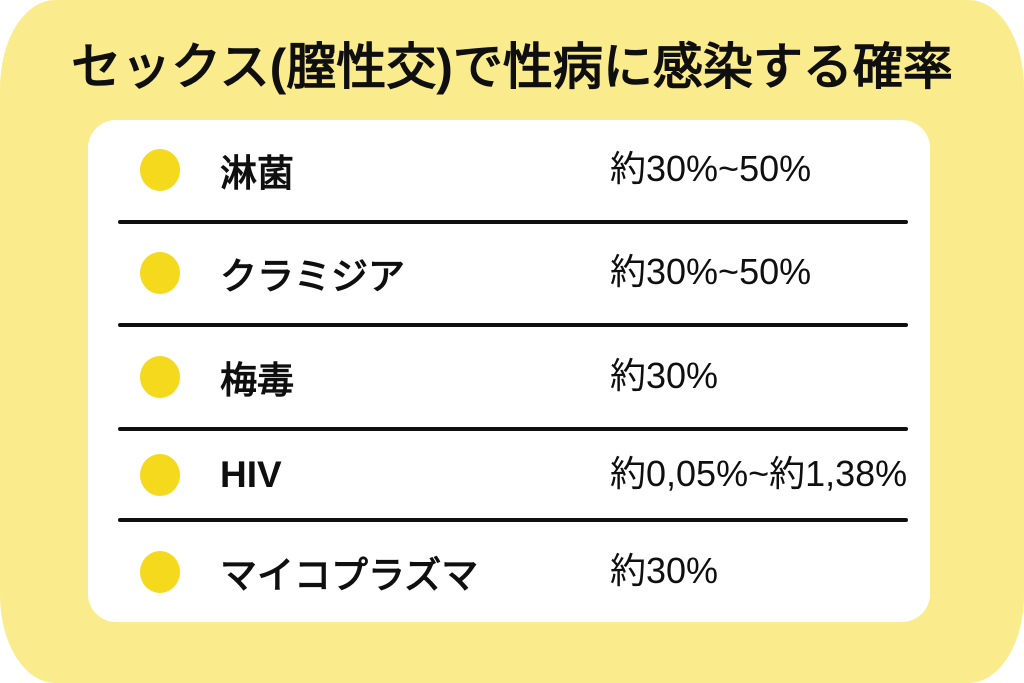 The height and width of the screenshot is (683, 1024). What do you see at coordinates (509, 377) in the screenshot?
I see `table-row: 梅毒 約30%` at bounding box center [509, 377].